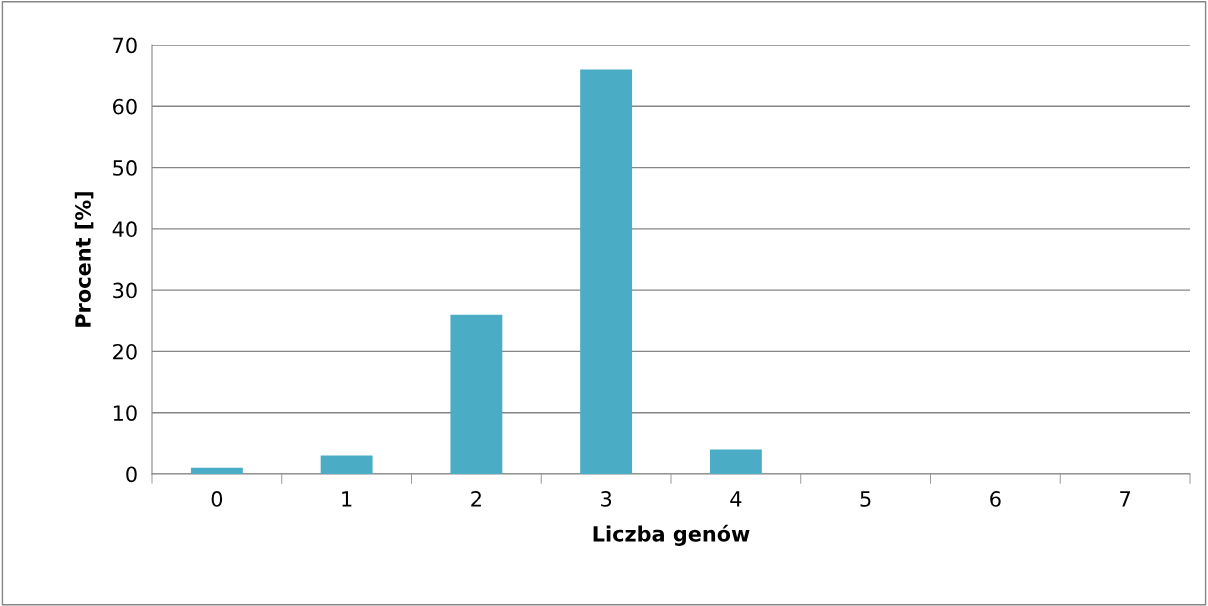 The image size is (1208, 606). I want to click on y-tick-label: 10, so click(125, 413).